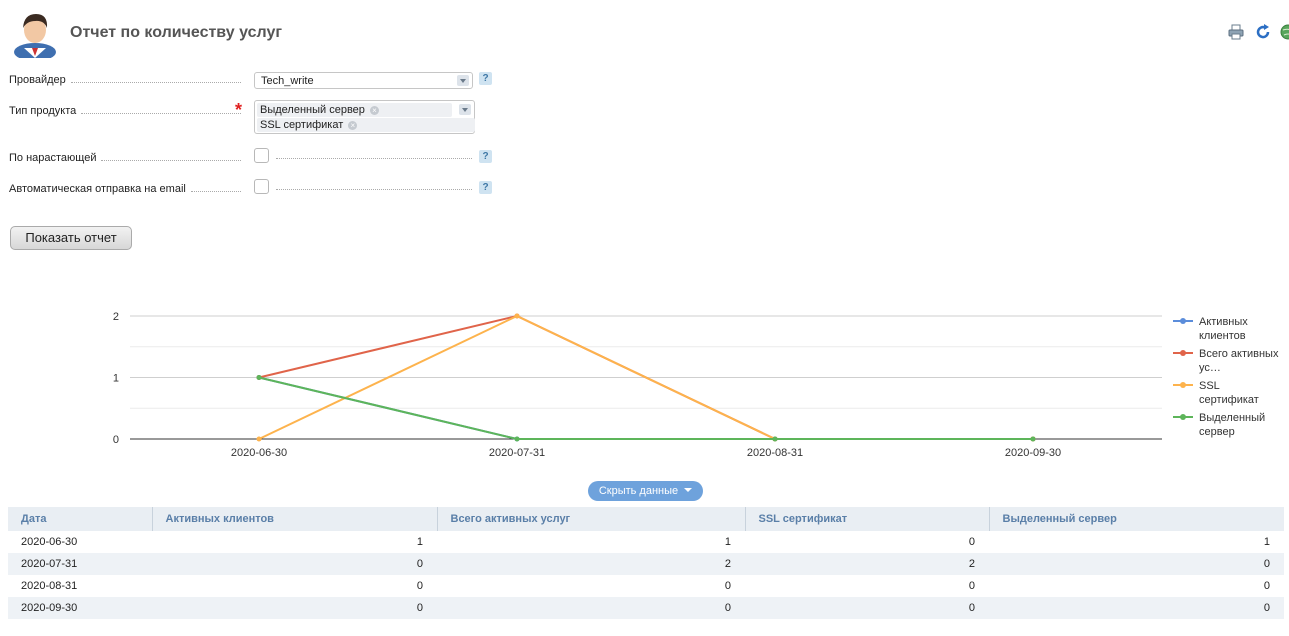  I want to click on table-row: 2020-08-31 0 0 0 0, so click(646, 586).